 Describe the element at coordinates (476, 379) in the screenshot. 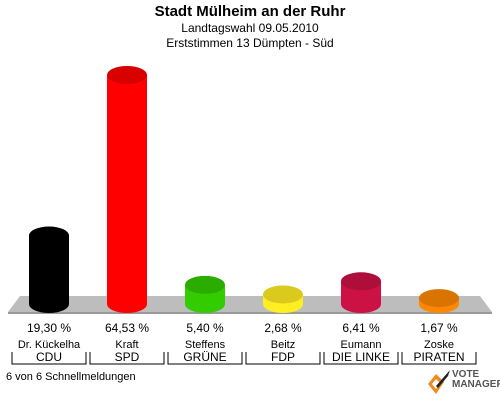

I see `logo-text: VOTE MANAGER` at that location.